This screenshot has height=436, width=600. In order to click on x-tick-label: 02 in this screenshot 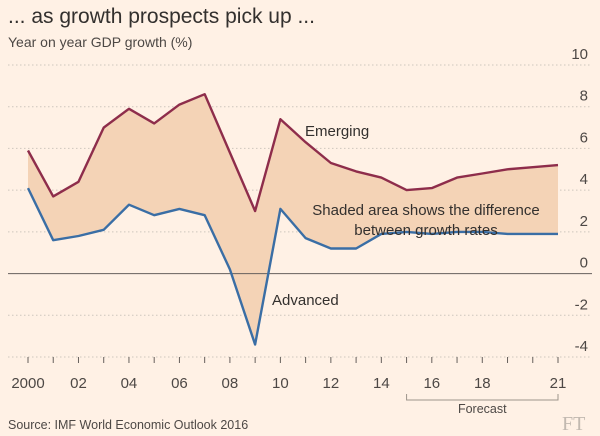, I will do `click(78, 383)`.